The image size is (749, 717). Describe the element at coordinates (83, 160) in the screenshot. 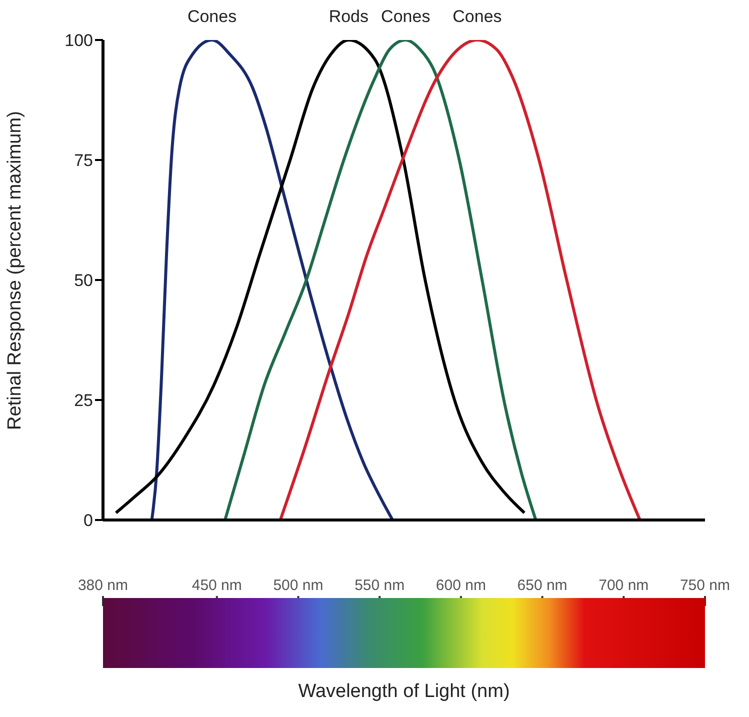

I see `y-tick-label: 75` at that location.